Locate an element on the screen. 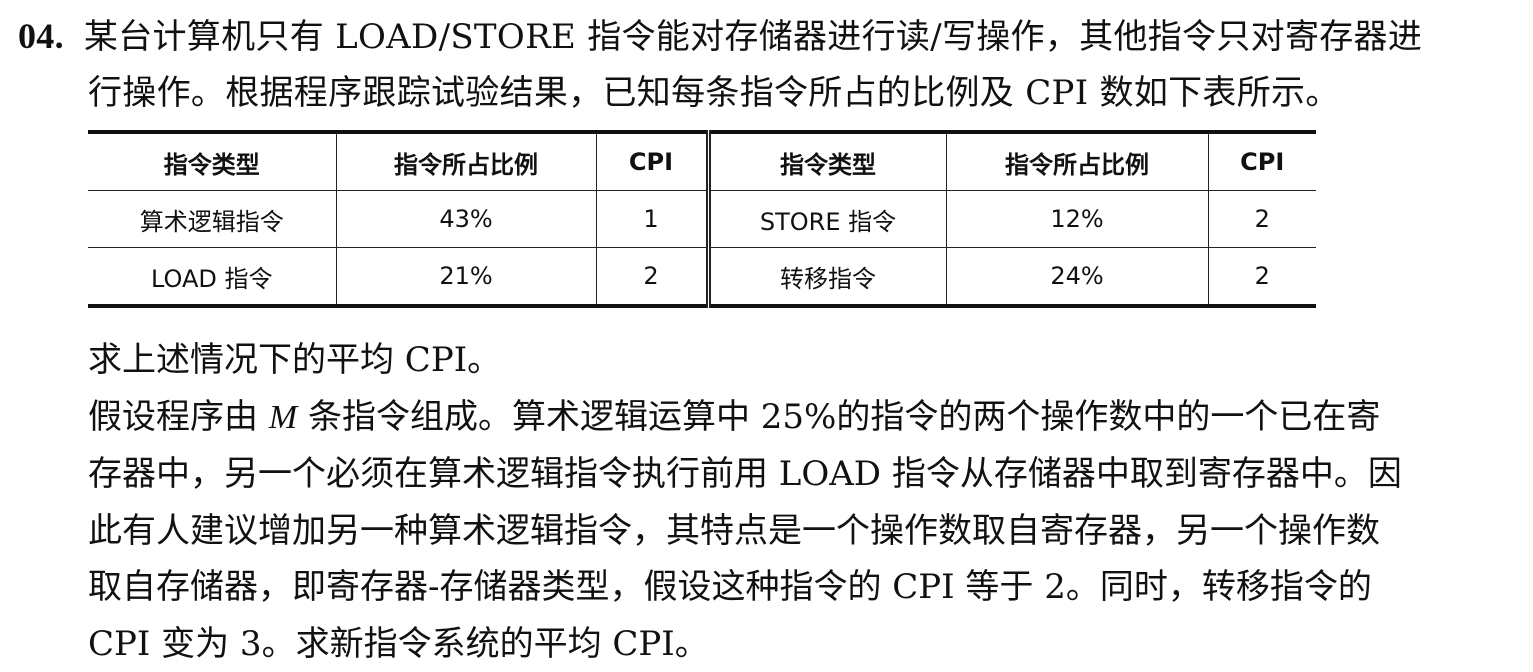 This screenshot has width=1533, height=672. question-2-text-a: 假设程序由 is located at coordinates (178, 416).